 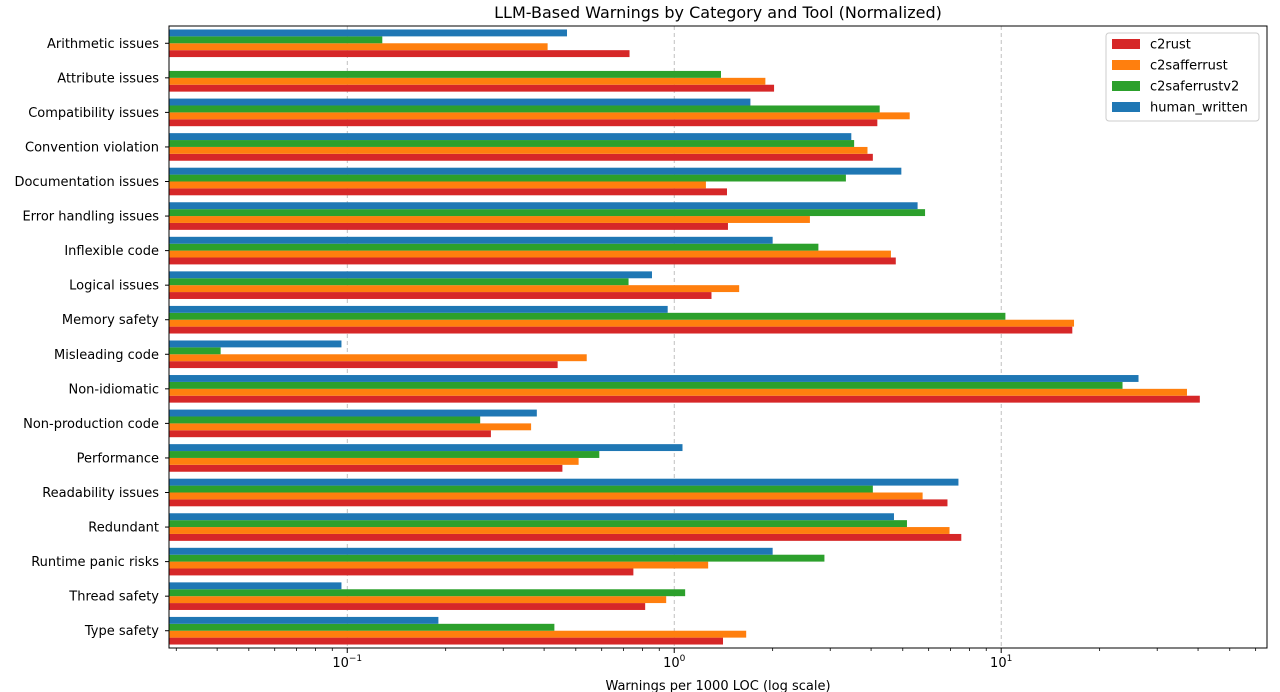 What do you see at coordinates (418, 309) in the screenshot?
I see `bar-human-written-memory-safety` at bounding box center [418, 309].